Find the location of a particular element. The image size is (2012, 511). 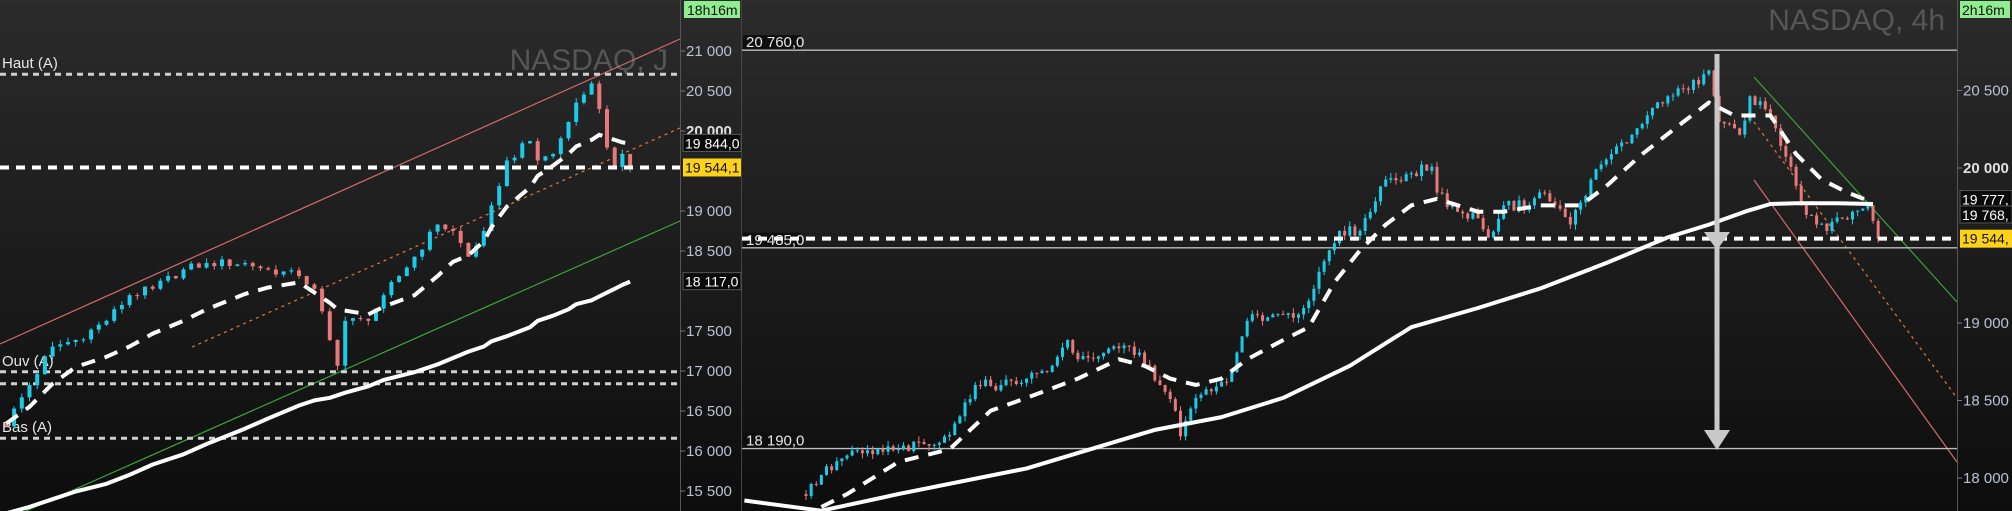

moving-average-long is located at coordinates (318, 395).